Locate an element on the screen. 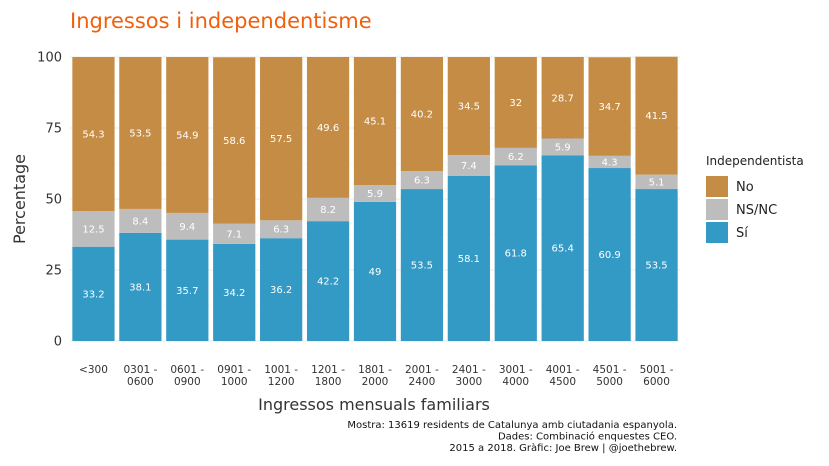 Image resolution: width=829 pixels, height=466 pixels. bar-value-label: 7.1 is located at coordinates (234, 234).